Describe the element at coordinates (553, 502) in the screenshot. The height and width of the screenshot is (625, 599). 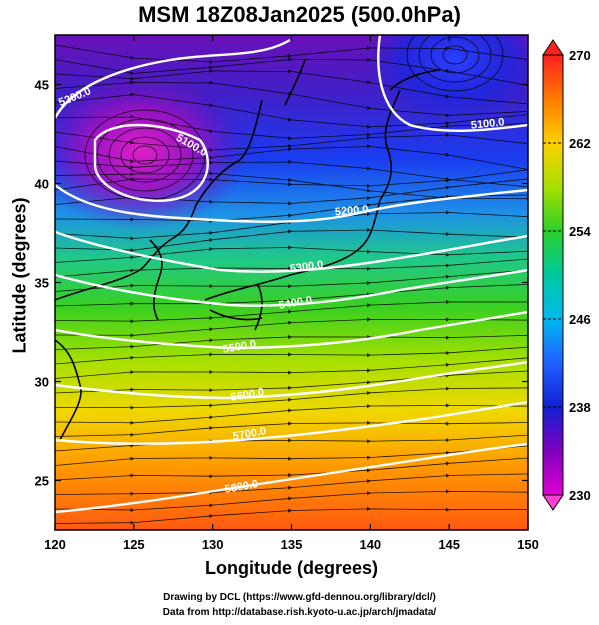
I see `colorbar-min-arrow` at that location.